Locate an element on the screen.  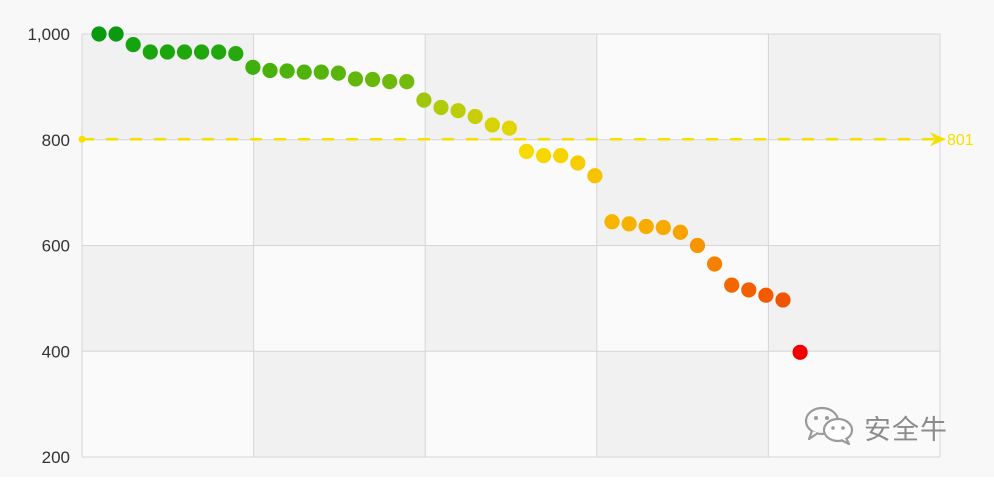
y-tick-label: 600 is located at coordinates (56, 246).